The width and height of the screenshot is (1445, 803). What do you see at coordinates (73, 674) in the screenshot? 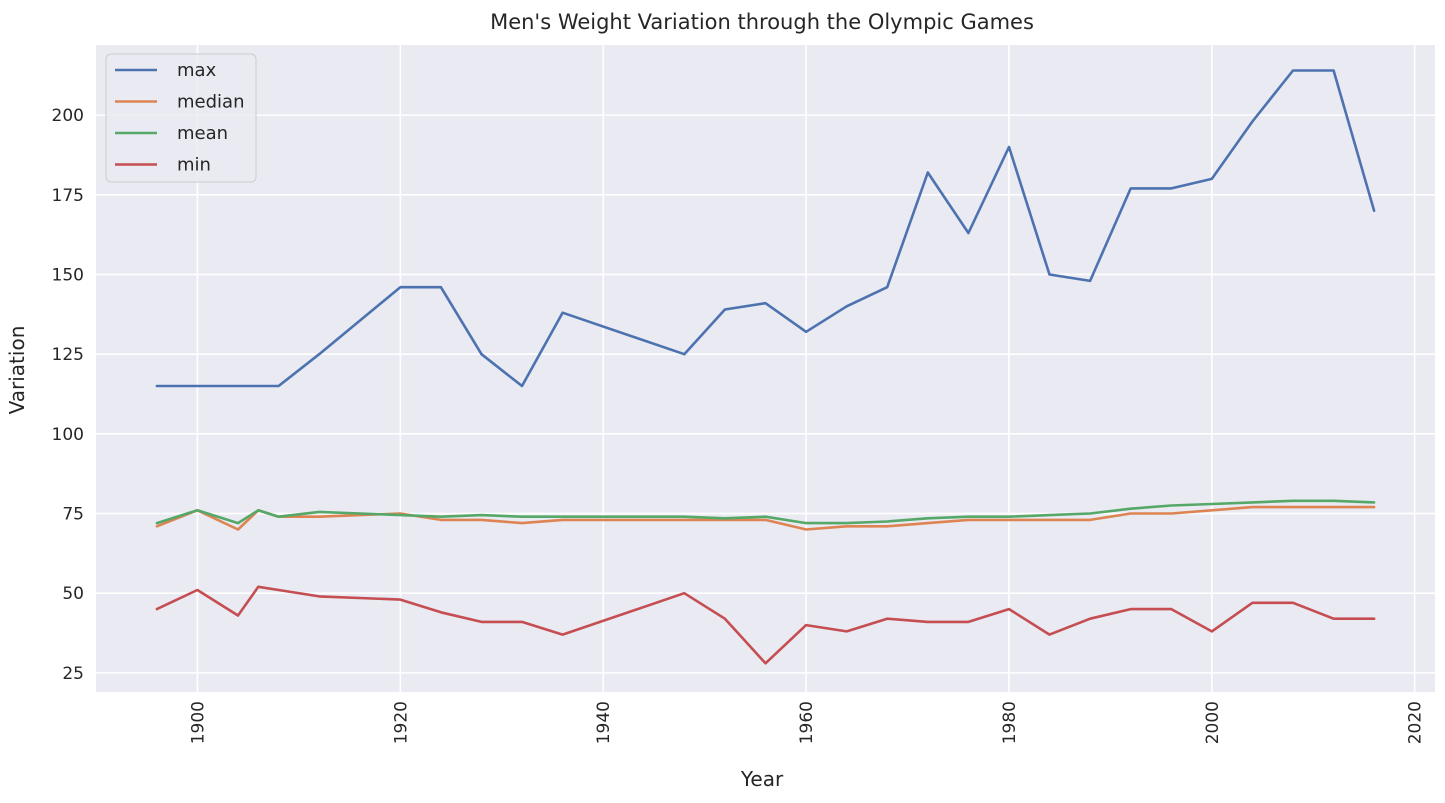
I see `y-tick-label: 25` at bounding box center [73, 674].